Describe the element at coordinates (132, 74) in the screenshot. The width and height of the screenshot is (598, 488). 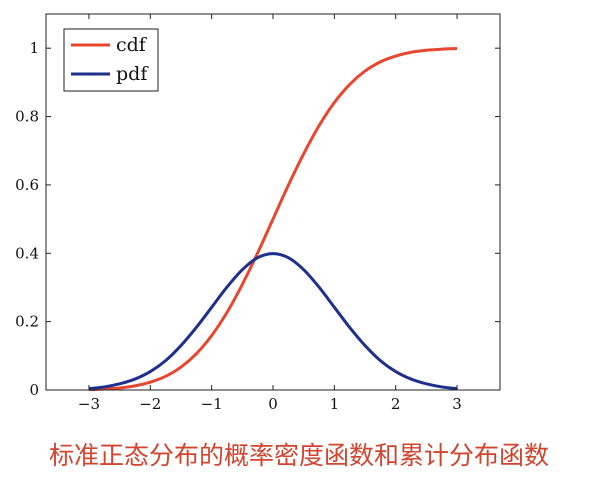
I see `legend-label-pdf: pdf` at that location.